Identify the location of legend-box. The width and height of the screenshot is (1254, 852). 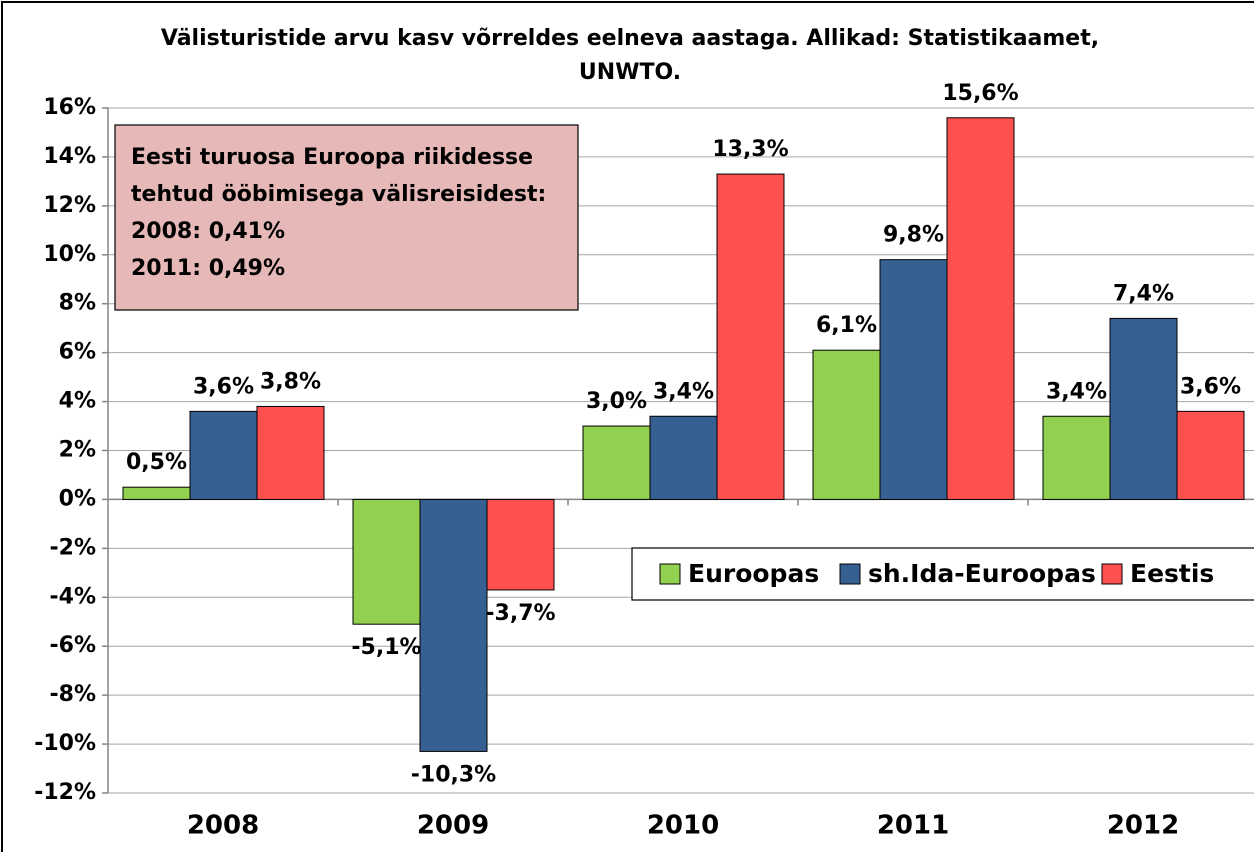
(942, 574).